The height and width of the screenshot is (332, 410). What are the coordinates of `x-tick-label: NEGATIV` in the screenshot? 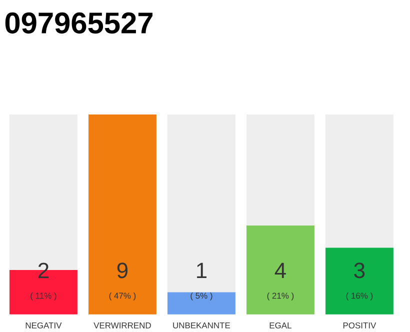 It's located at (44, 325).